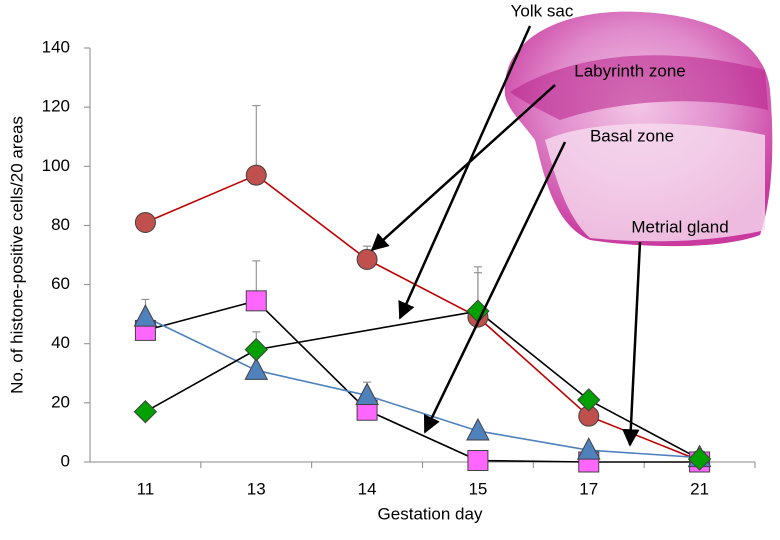 The width and height of the screenshot is (780, 540). Describe the element at coordinates (367, 488) in the screenshot. I see `x-tick-label: 14` at that location.